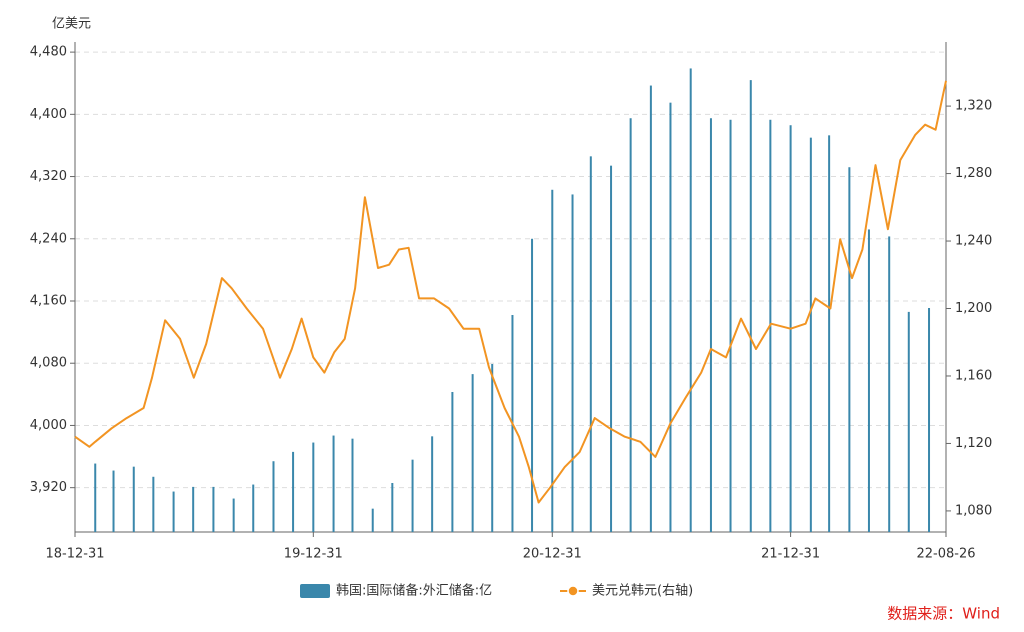  I want to click on y2-tick-label: 1,240, so click(973, 241).